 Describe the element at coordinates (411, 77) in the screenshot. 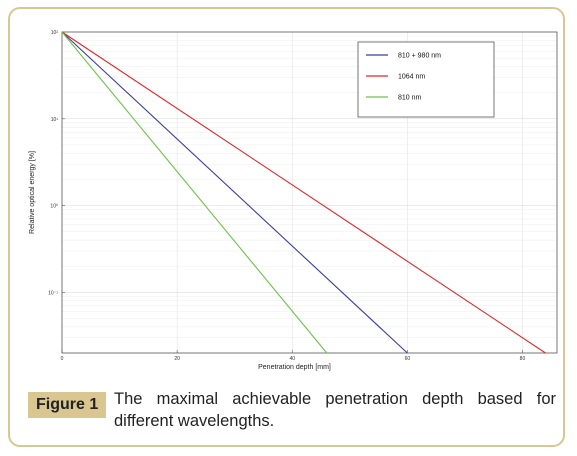

I see `legend-label: 1064 nm` at that location.